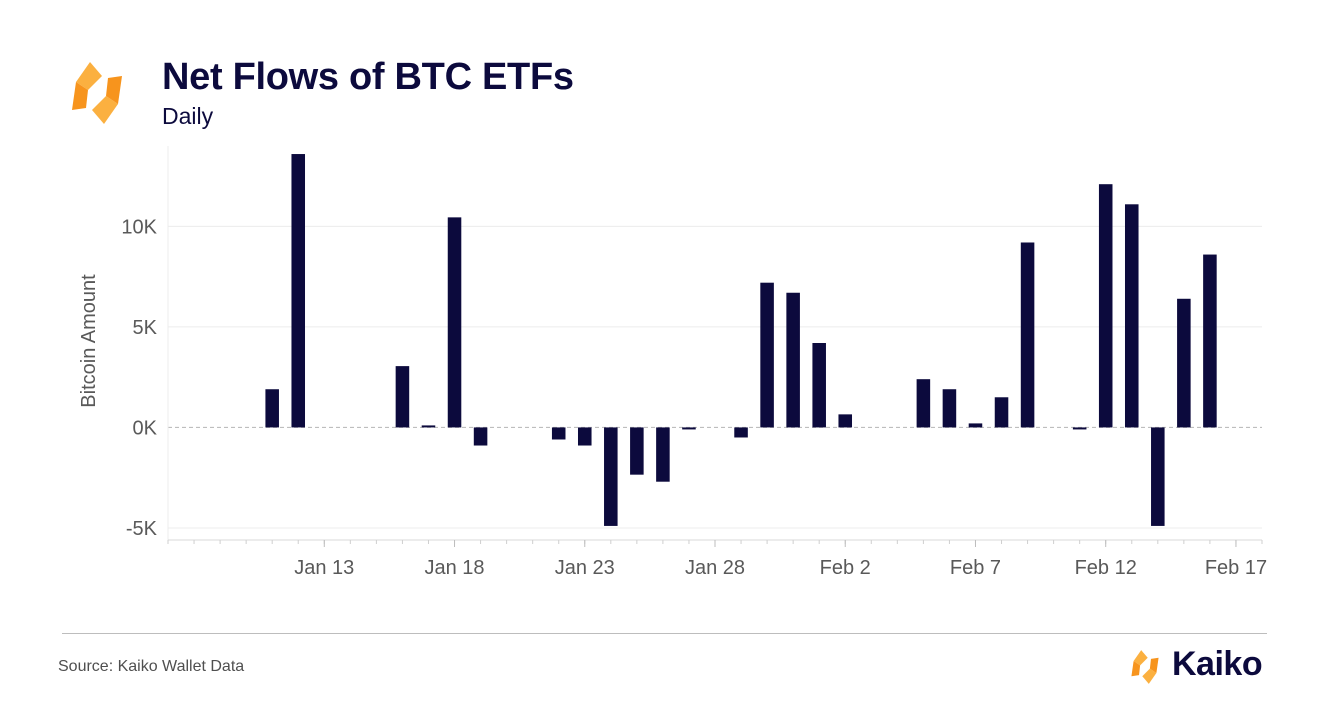 This screenshot has height=720, width=1320. I want to click on x-tick-label: Jan 28, so click(715, 568).